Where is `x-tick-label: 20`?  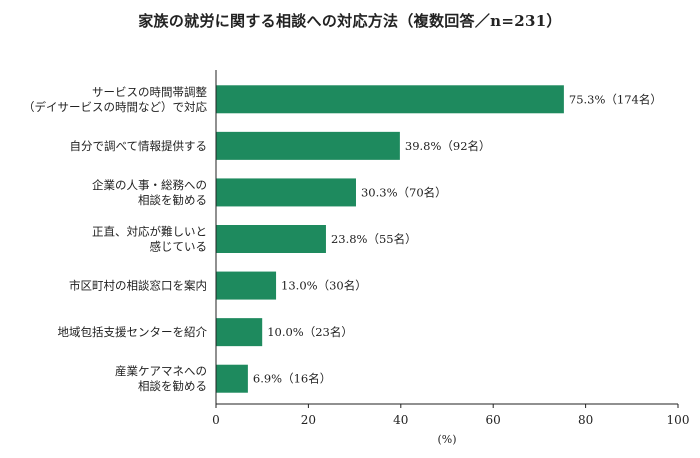 x-tick-label: 20 is located at coordinates (308, 420).